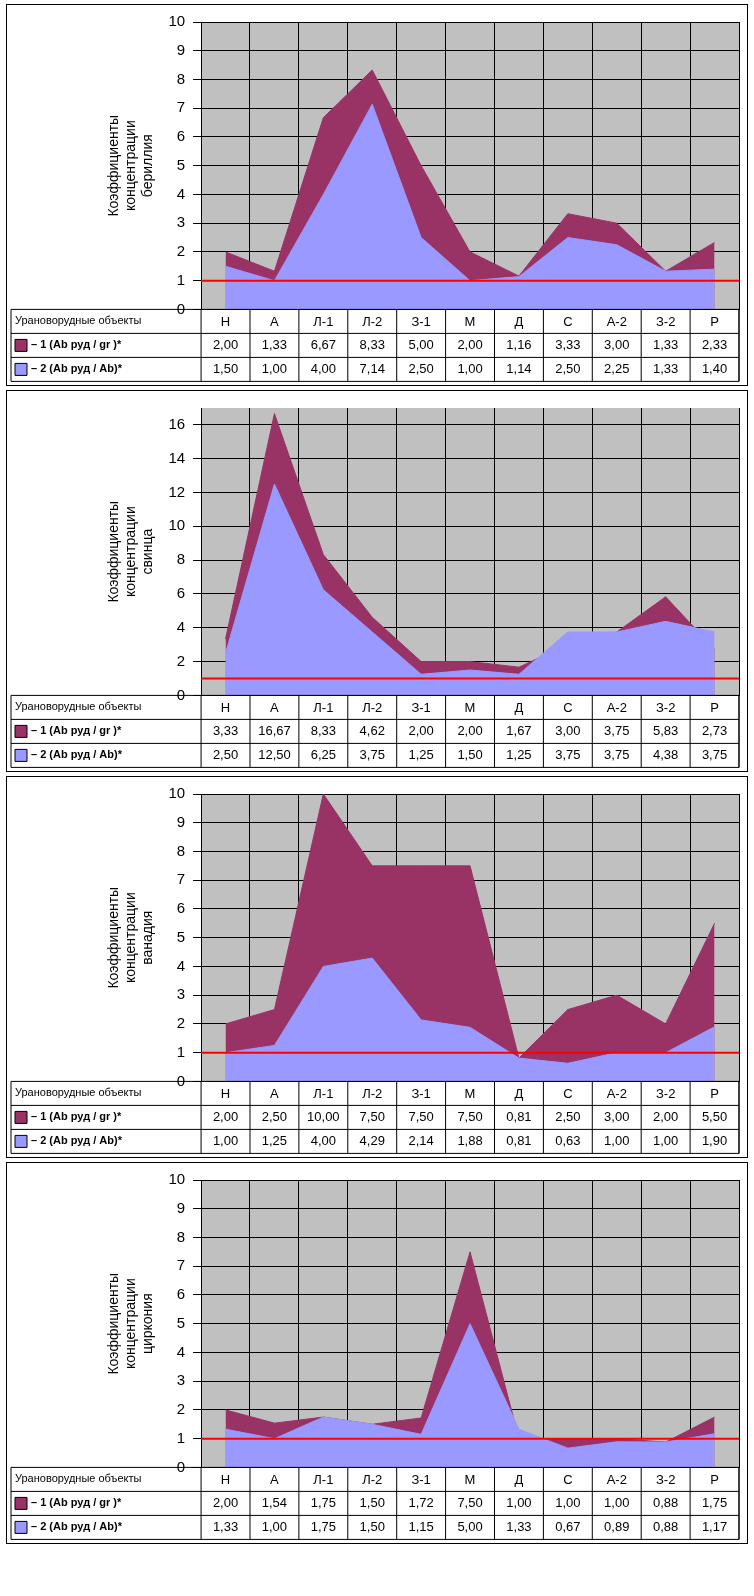 The image size is (754, 1596). What do you see at coordinates (617, 1526) in the screenshot?
I see `data-label: 0,89` at bounding box center [617, 1526].